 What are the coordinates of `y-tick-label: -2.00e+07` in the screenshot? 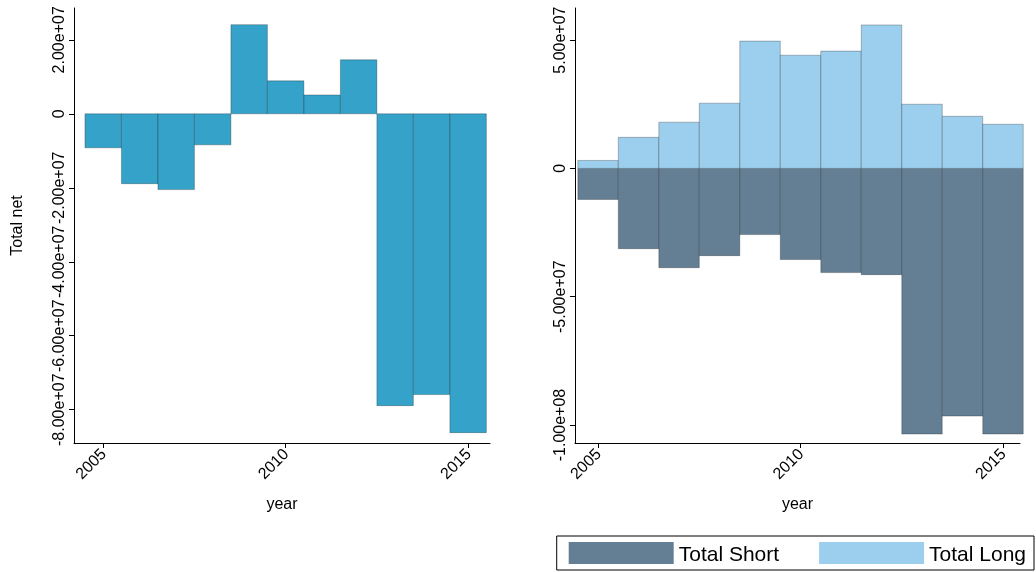 It's located at (58, 188).